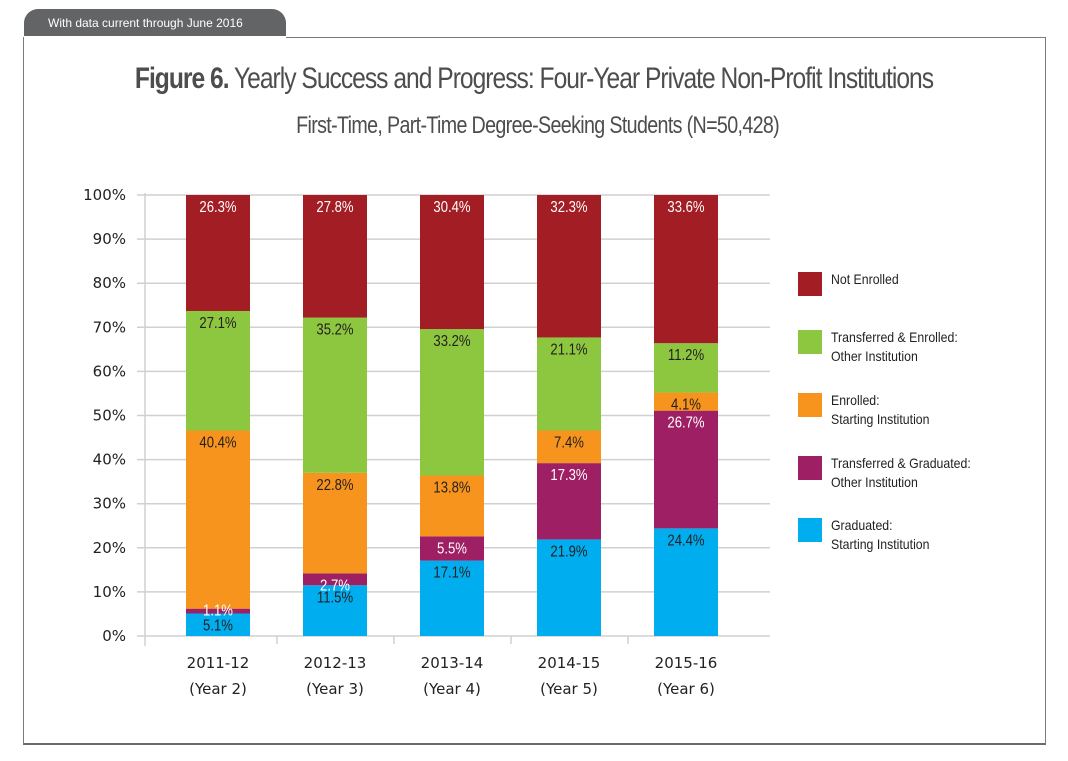 The image size is (1068, 761). I want to click on data-currency-tab: With data current through June 2016, so click(155, 23).